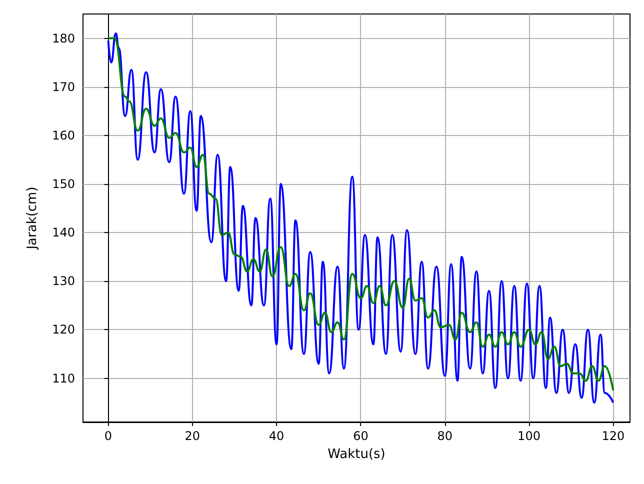 The height and width of the screenshot is (484, 644). What do you see at coordinates (276, 436) in the screenshot?
I see `x-tick-label: 40` at bounding box center [276, 436].